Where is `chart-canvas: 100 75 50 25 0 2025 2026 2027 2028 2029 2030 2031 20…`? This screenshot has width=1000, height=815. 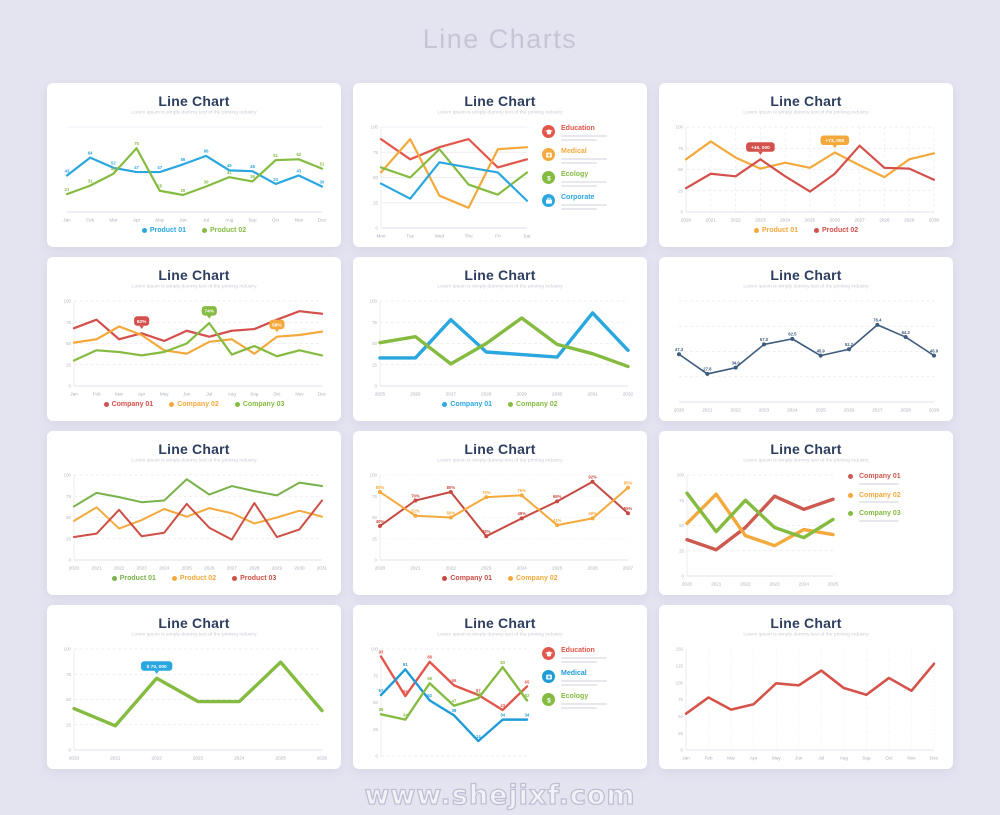 chart-canvas: 100 75 50 25 0 2025 2026 2027 2028 2029 2030 2031 20… is located at coordinates (500, 345).